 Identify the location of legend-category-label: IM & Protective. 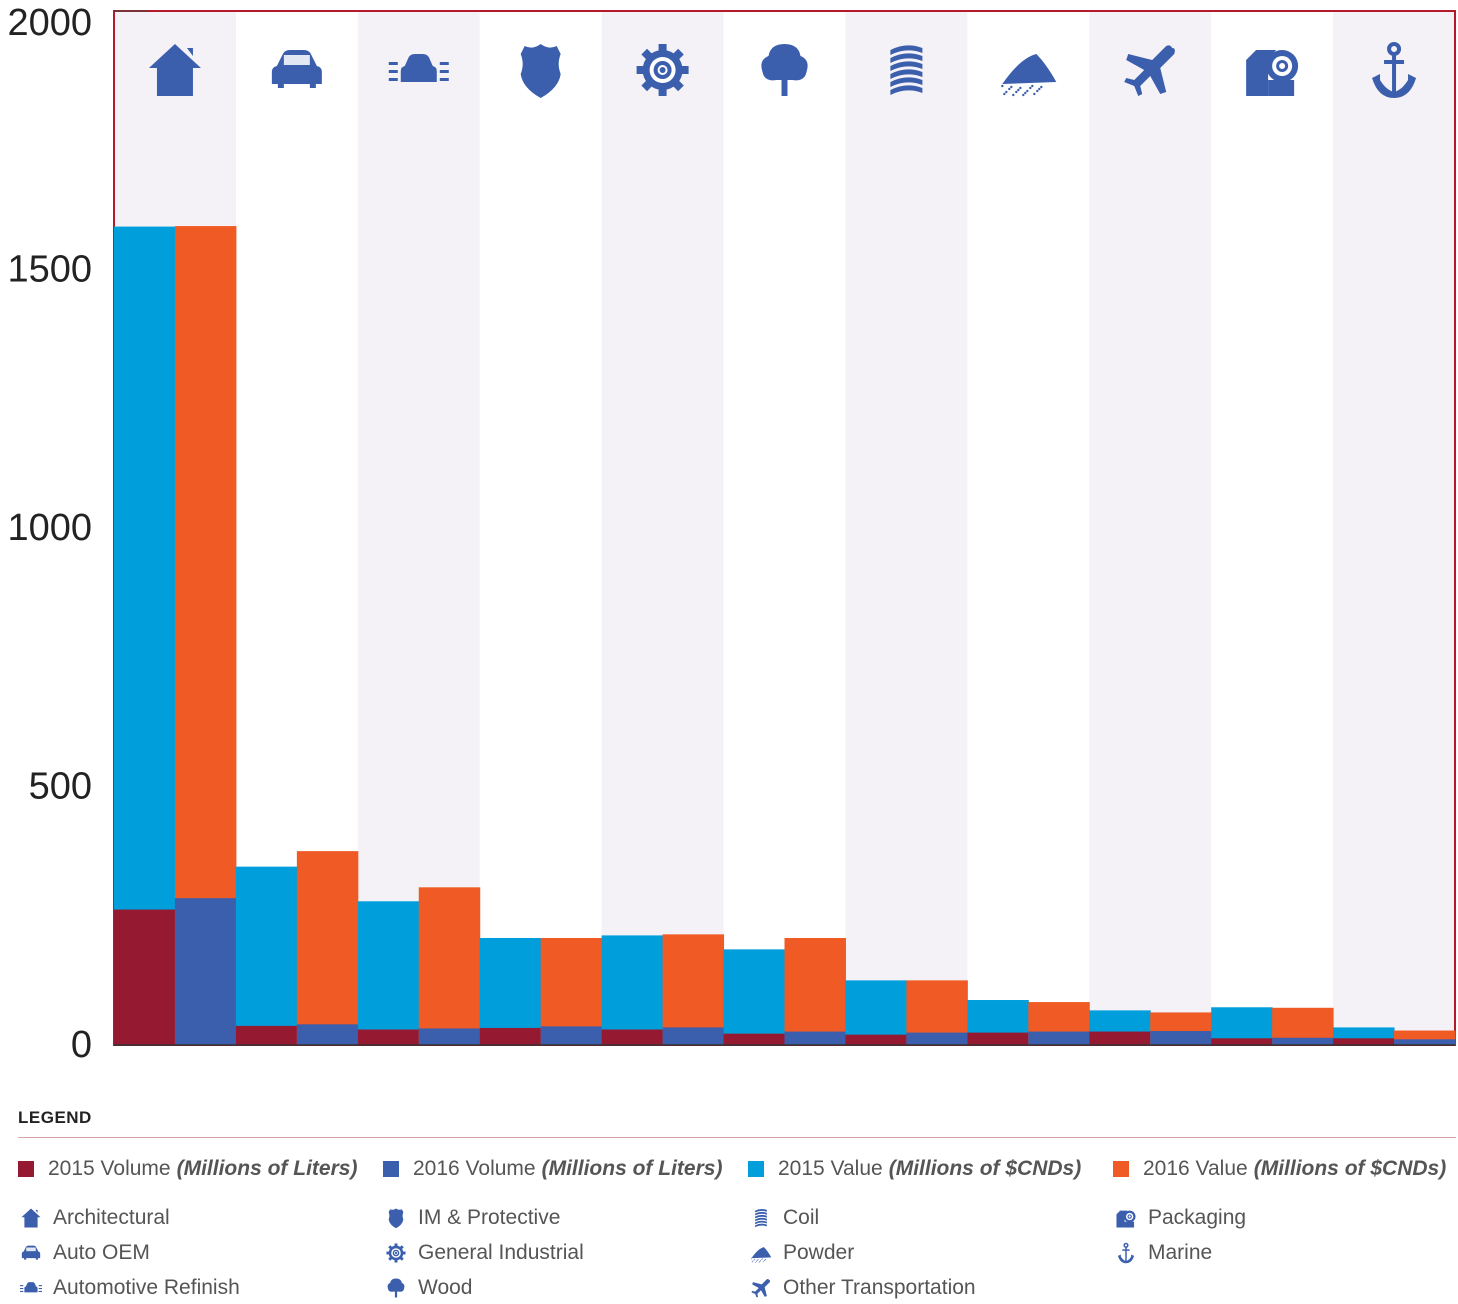
(489, 1217).